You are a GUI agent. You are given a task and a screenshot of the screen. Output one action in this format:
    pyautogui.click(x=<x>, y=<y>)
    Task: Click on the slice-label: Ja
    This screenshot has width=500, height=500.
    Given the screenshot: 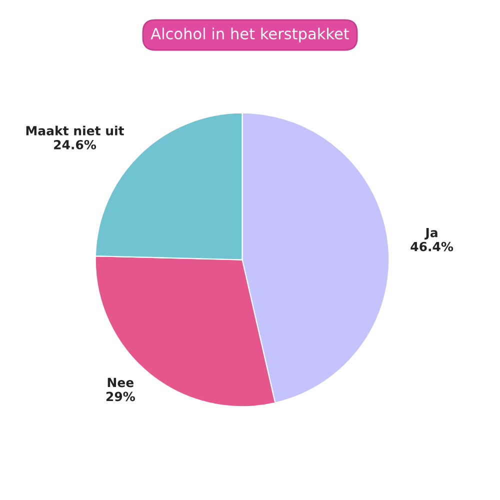 What is the action you would take?
    pyautogui.click(x=431, y=234)
    